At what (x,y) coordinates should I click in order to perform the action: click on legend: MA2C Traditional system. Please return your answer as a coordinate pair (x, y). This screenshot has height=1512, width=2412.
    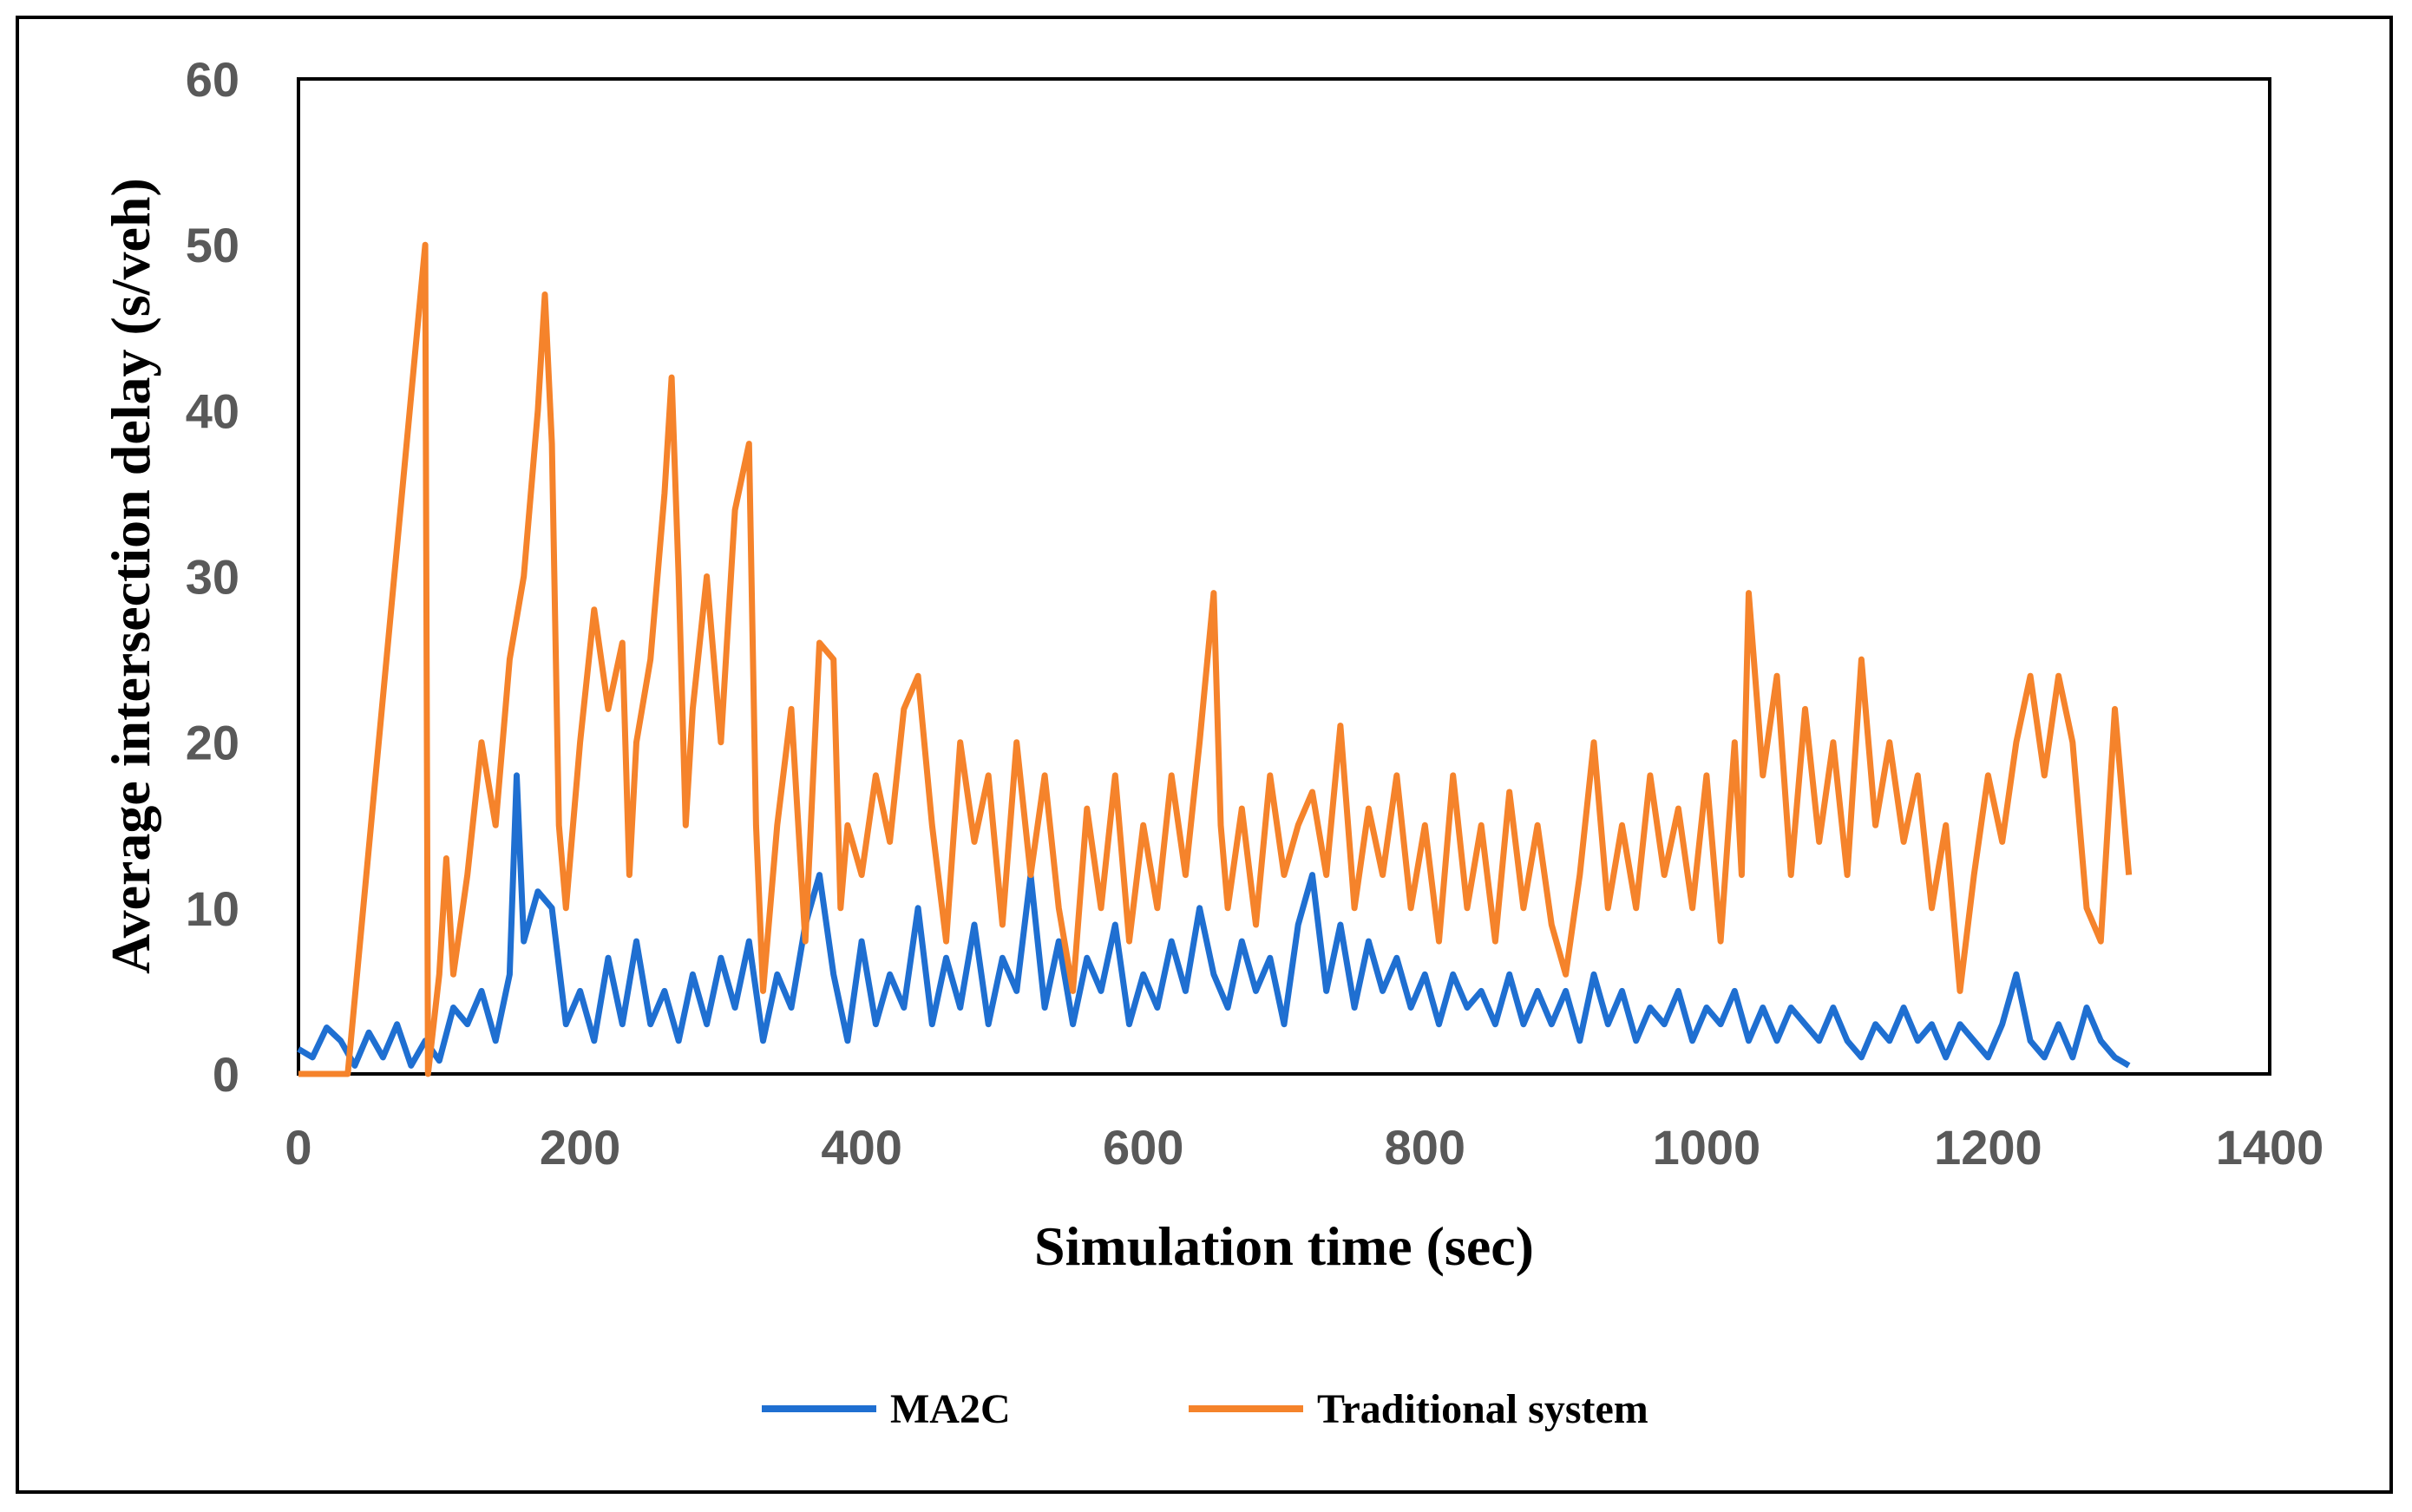
    Looking at the image, I should click on (1205, 1409).